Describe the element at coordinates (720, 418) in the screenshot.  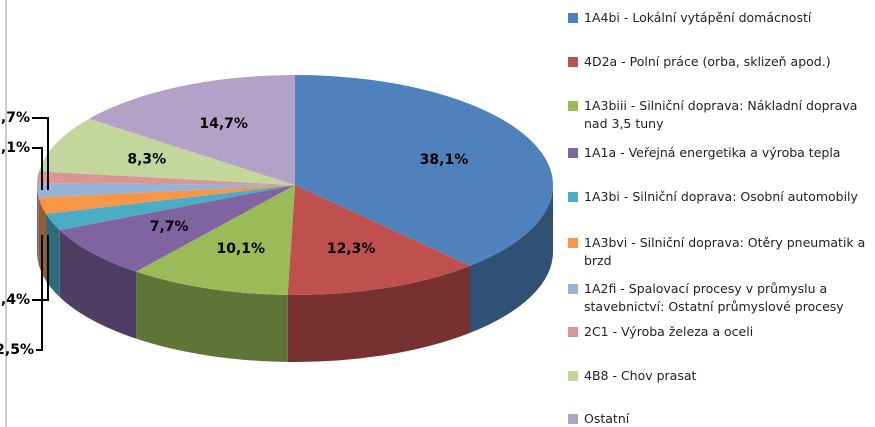
I see `legend-item: Ostatní` at that location.